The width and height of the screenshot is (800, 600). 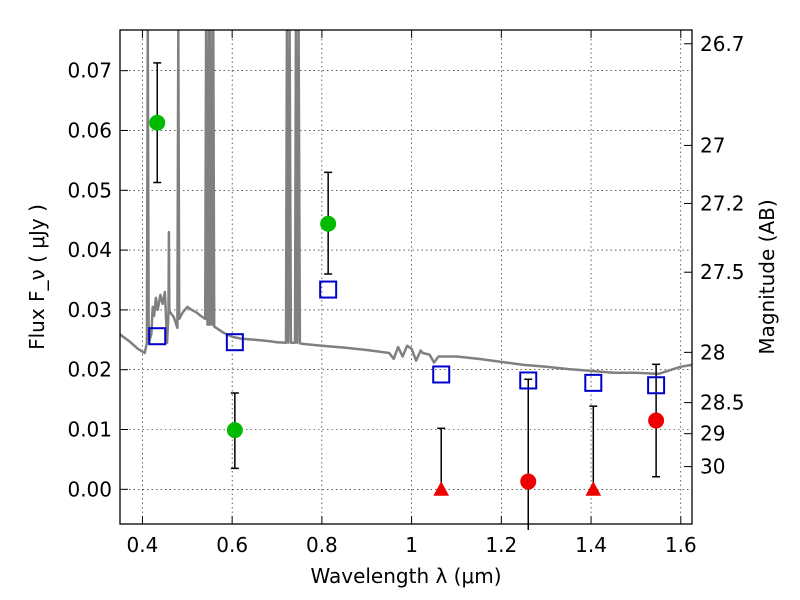 I want to click on y-tick-label: 0.02, so click(x=89, y=370).